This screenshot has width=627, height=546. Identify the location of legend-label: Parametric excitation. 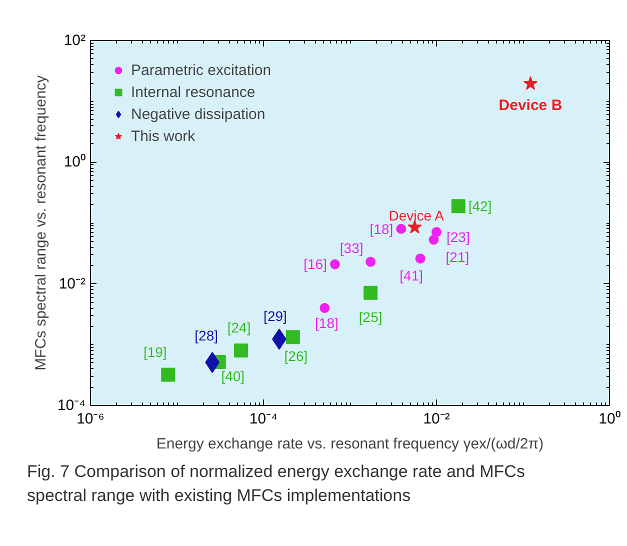
(201, 70).